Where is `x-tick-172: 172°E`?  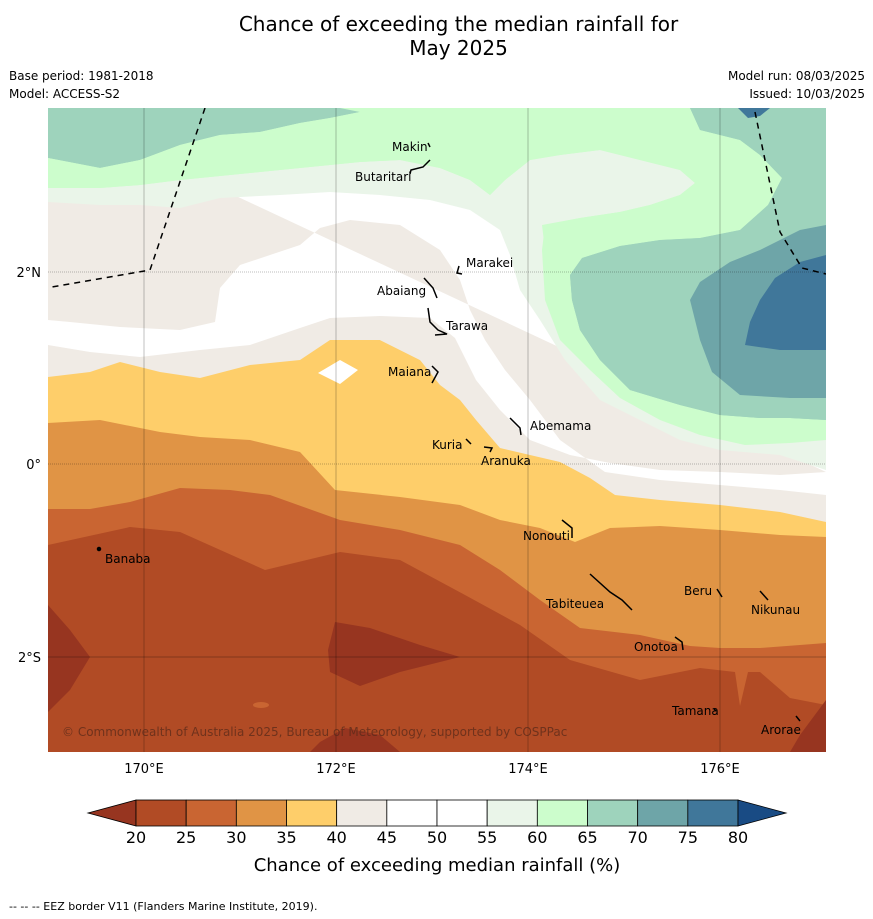
x-tick-172: 172°E is located at coordinates (336, 769).